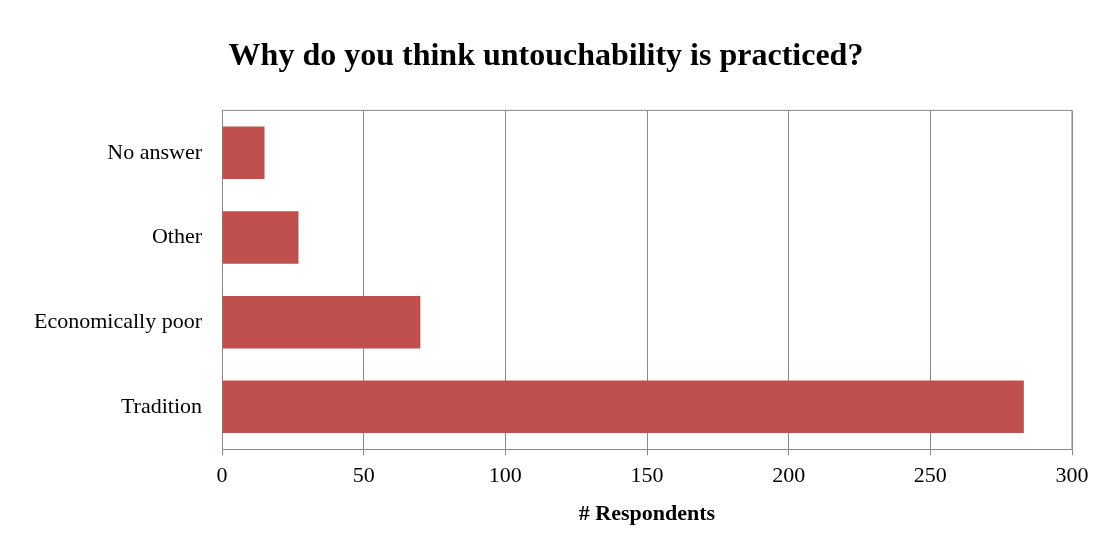  What do you see at coordinates (1072, 475) in the screenshot?
I see `x-tick-label: 300` at bounding box center [1072, 475].